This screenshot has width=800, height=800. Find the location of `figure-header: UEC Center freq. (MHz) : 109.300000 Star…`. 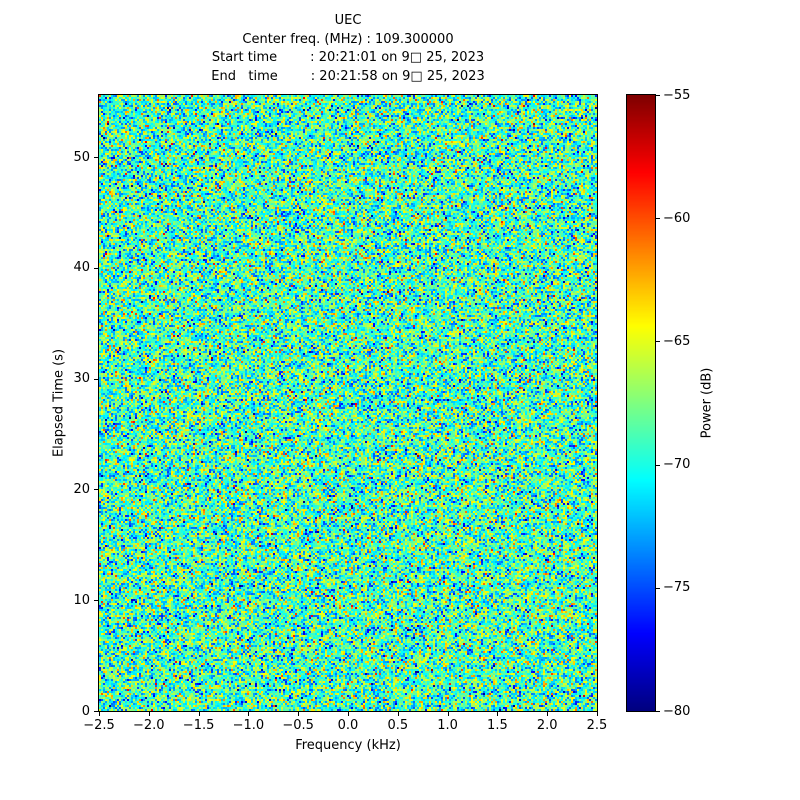

figure-header: UEC Center freq. (MHz) : 109.300000 Star… is located at coordinates (348, 49).